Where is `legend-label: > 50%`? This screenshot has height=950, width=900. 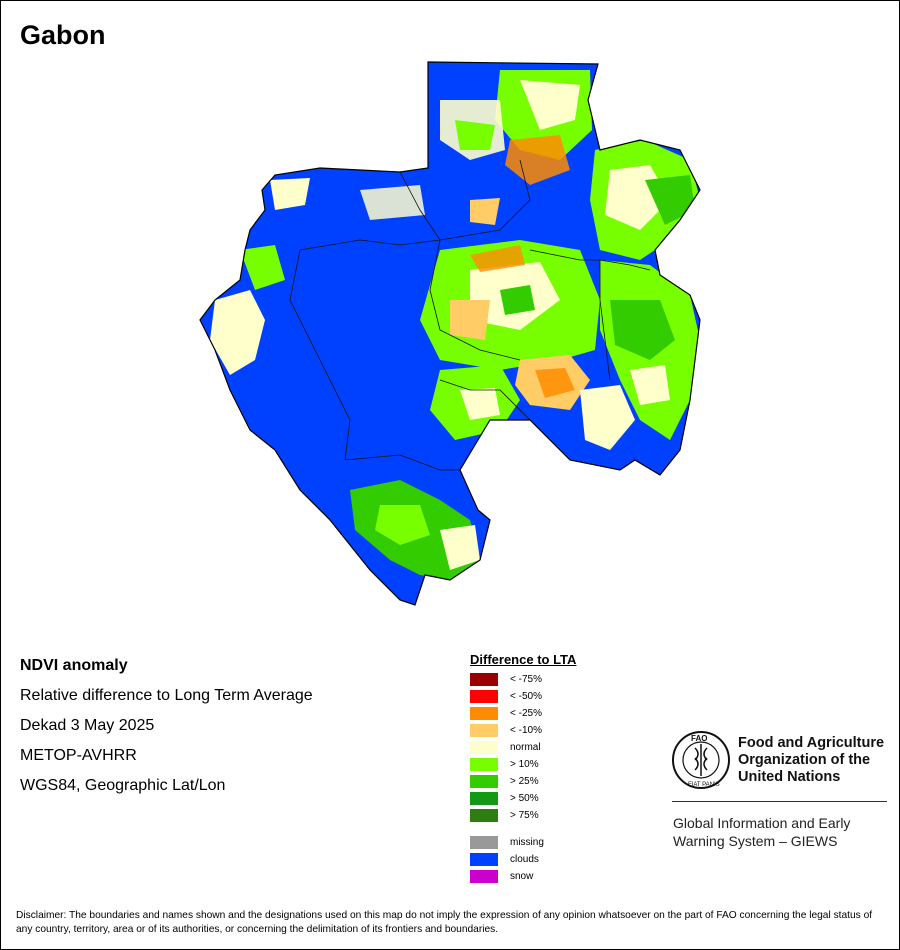 legend-label: > 50% is located at coordinates (524, 798).